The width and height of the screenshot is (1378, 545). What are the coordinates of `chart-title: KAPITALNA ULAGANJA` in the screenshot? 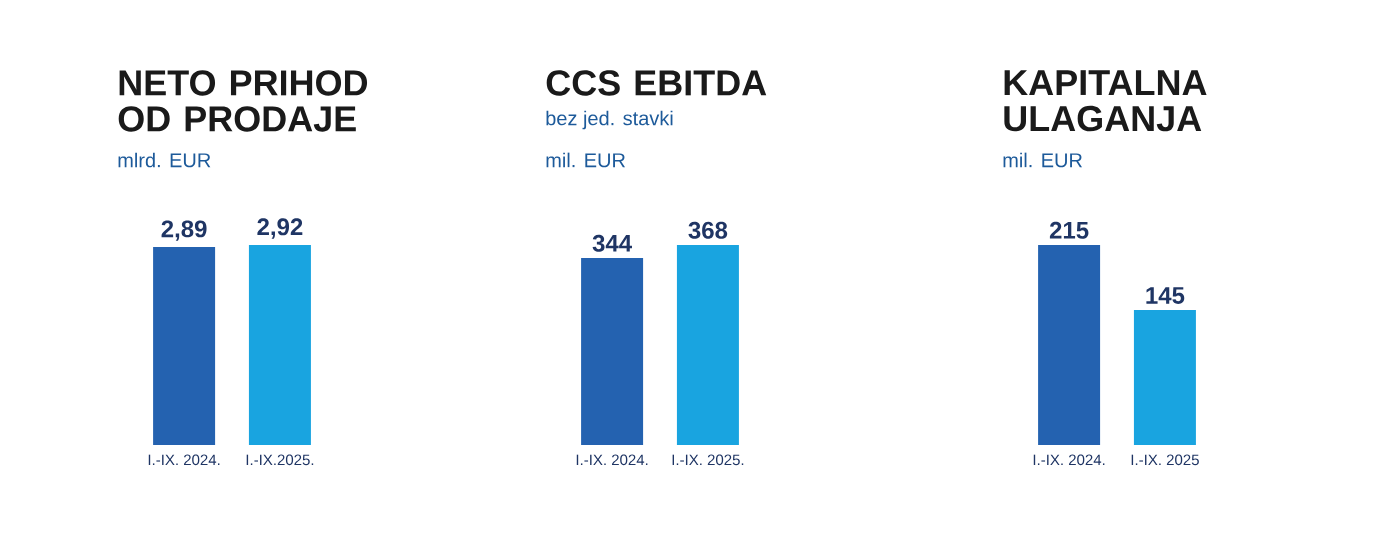 It's located at (1105, 101).